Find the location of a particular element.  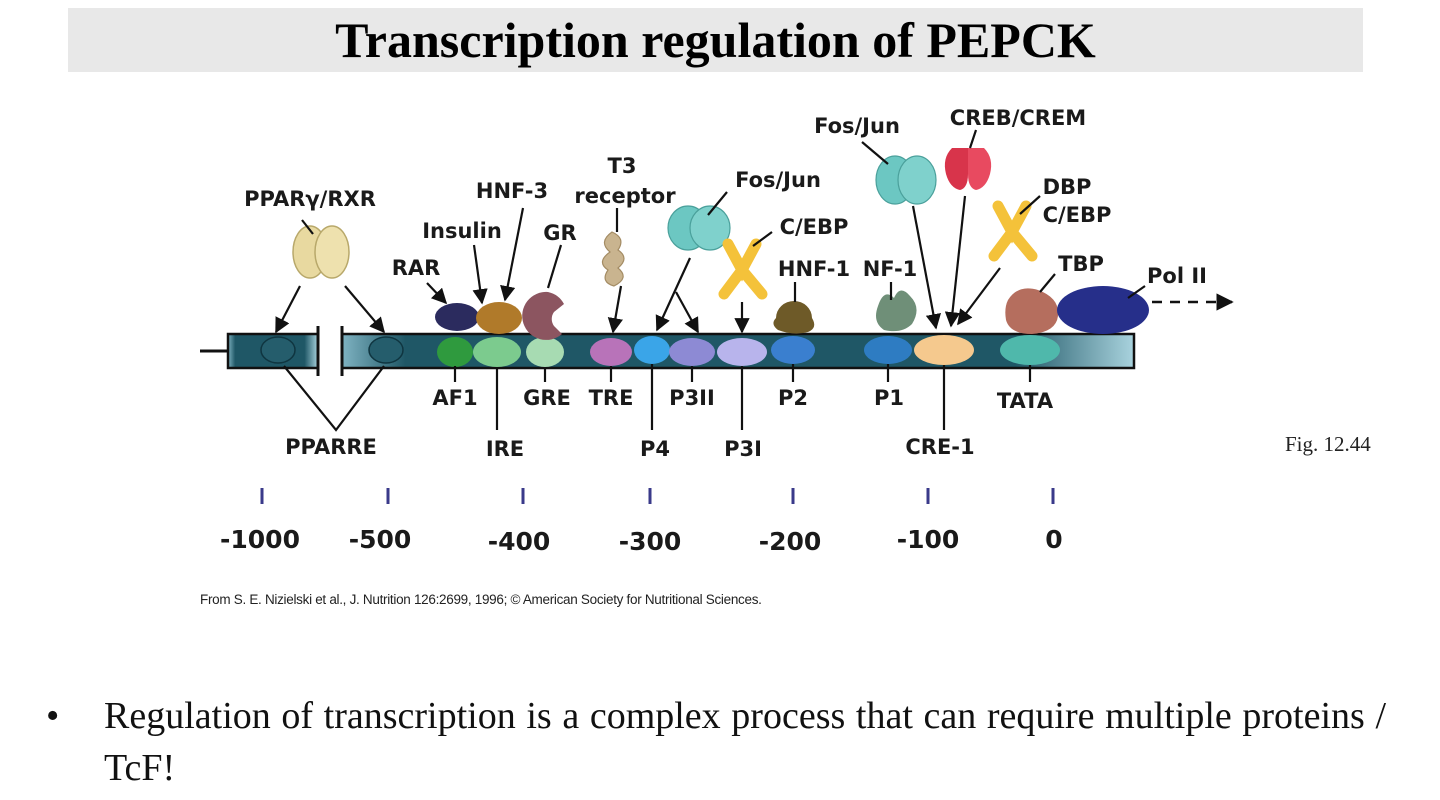

title-band: Transcription regulation of PEPCK is located at coordinates (715, 40).